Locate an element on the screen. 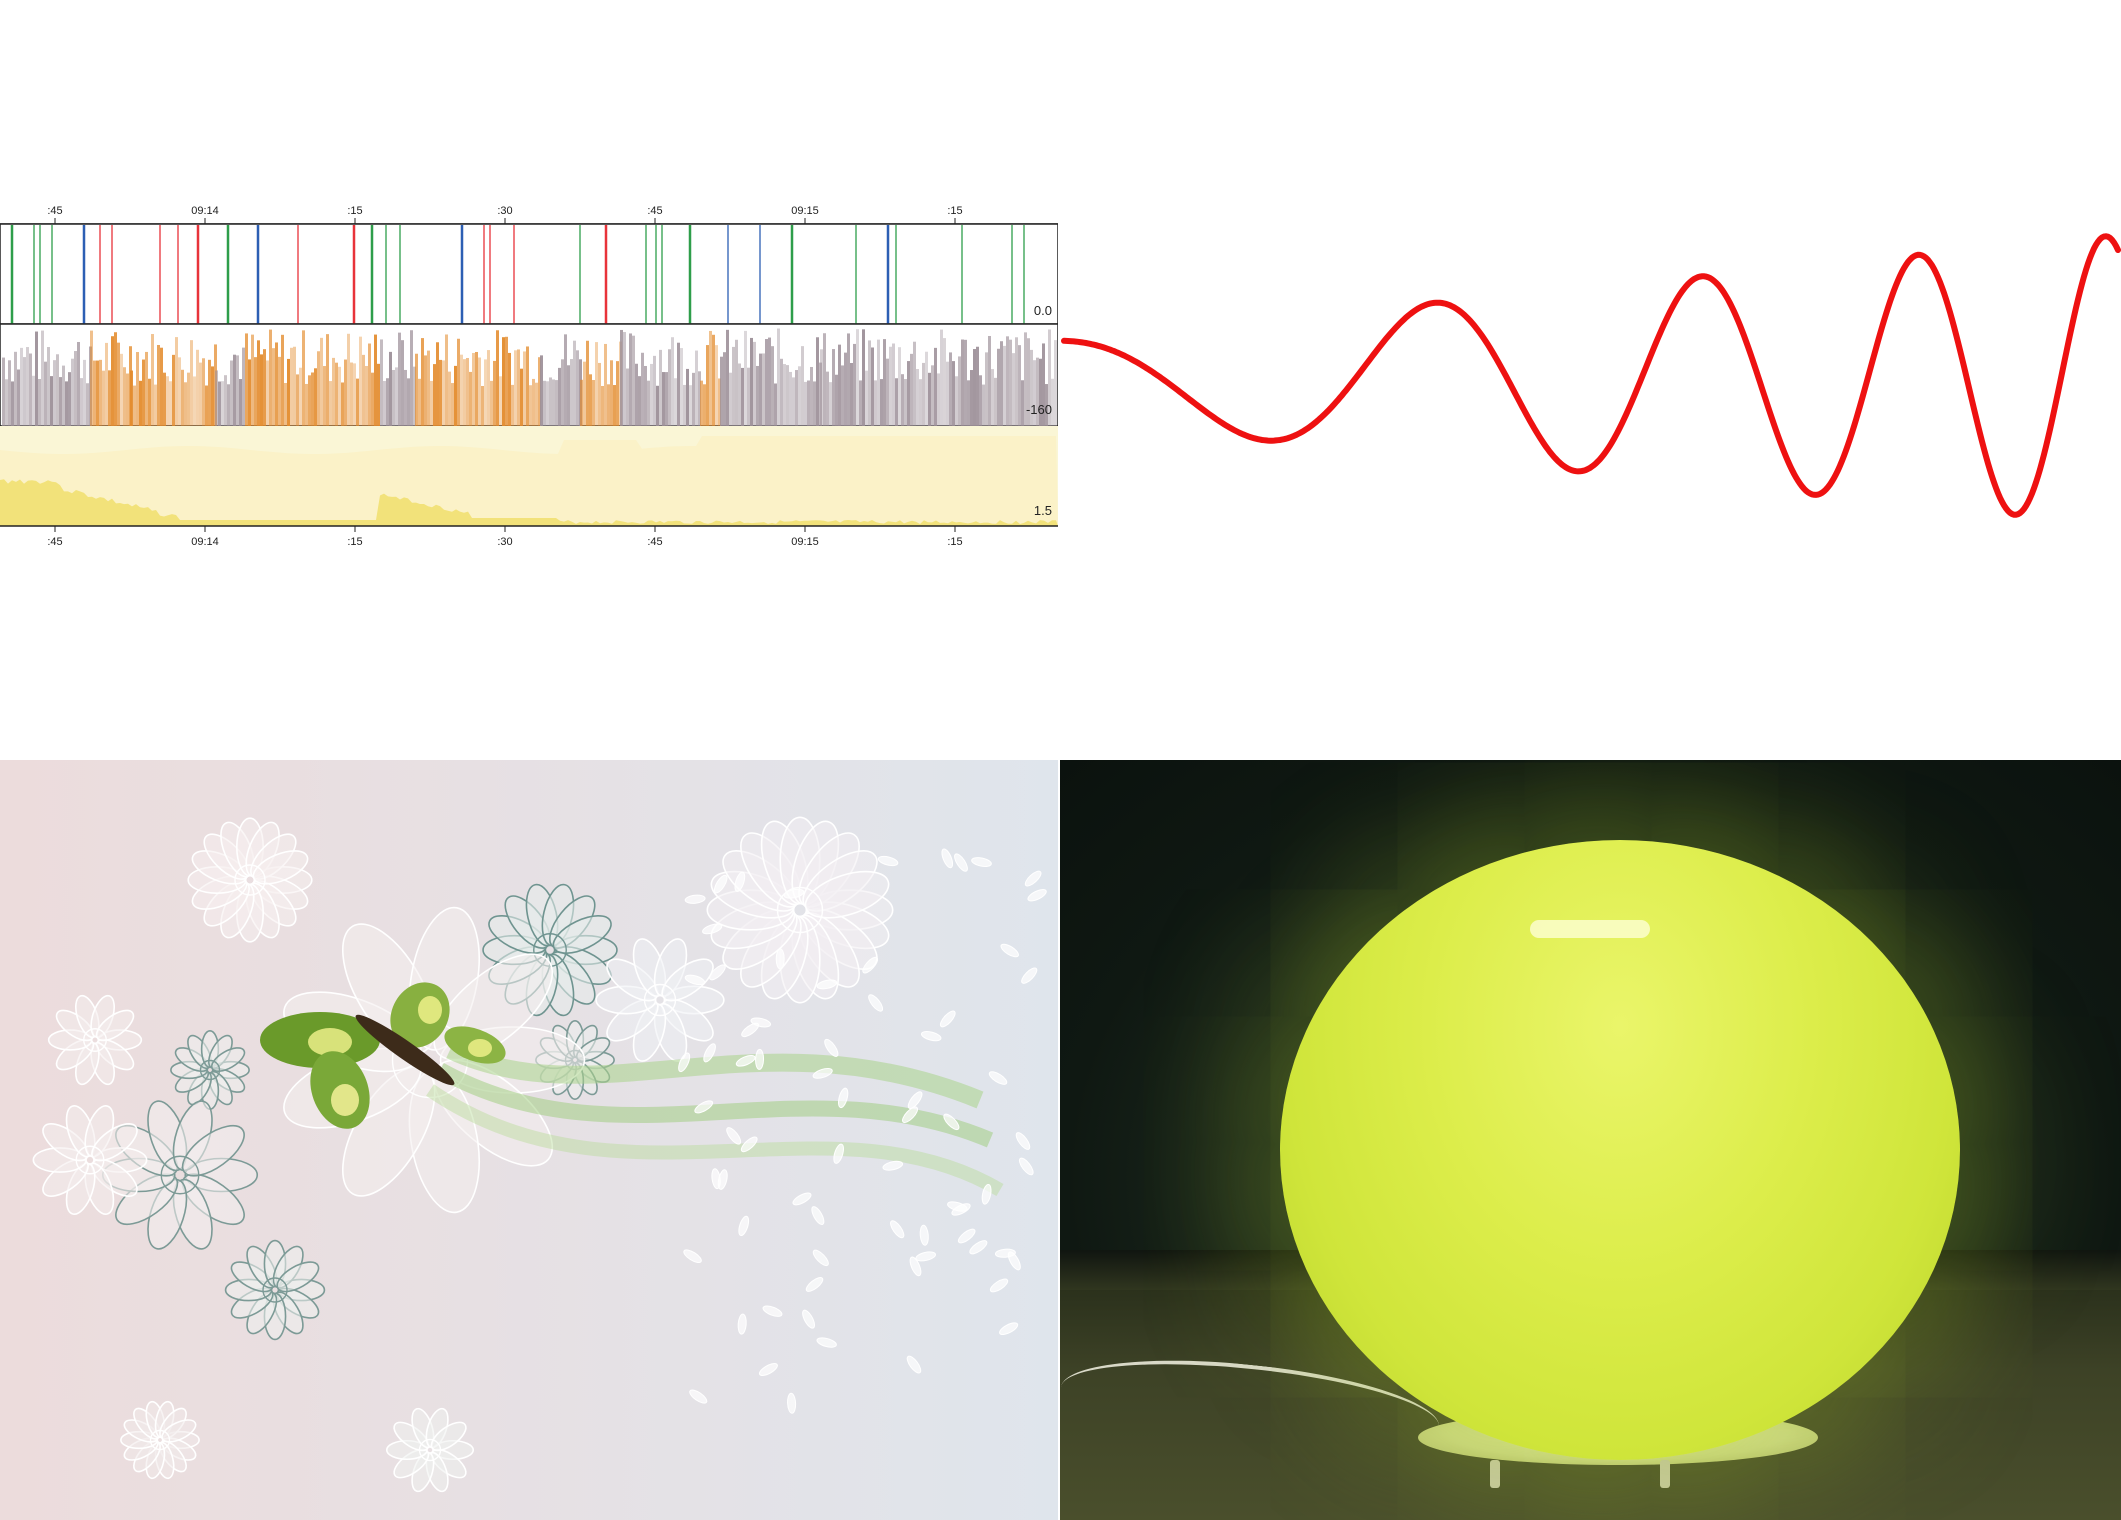  lamp-foot is located at coordinates (1665, 1474).